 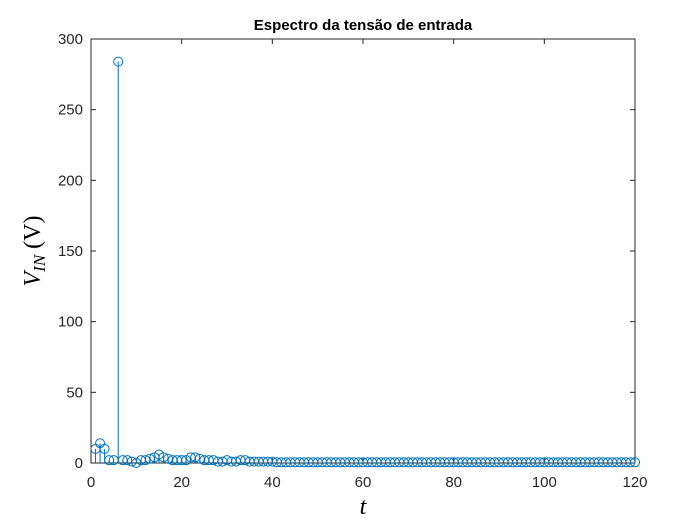 What do you see at coordinates (544, 482) in the screenshot?
I see `x-tick-label: 100` at bounding box center [544, 482].